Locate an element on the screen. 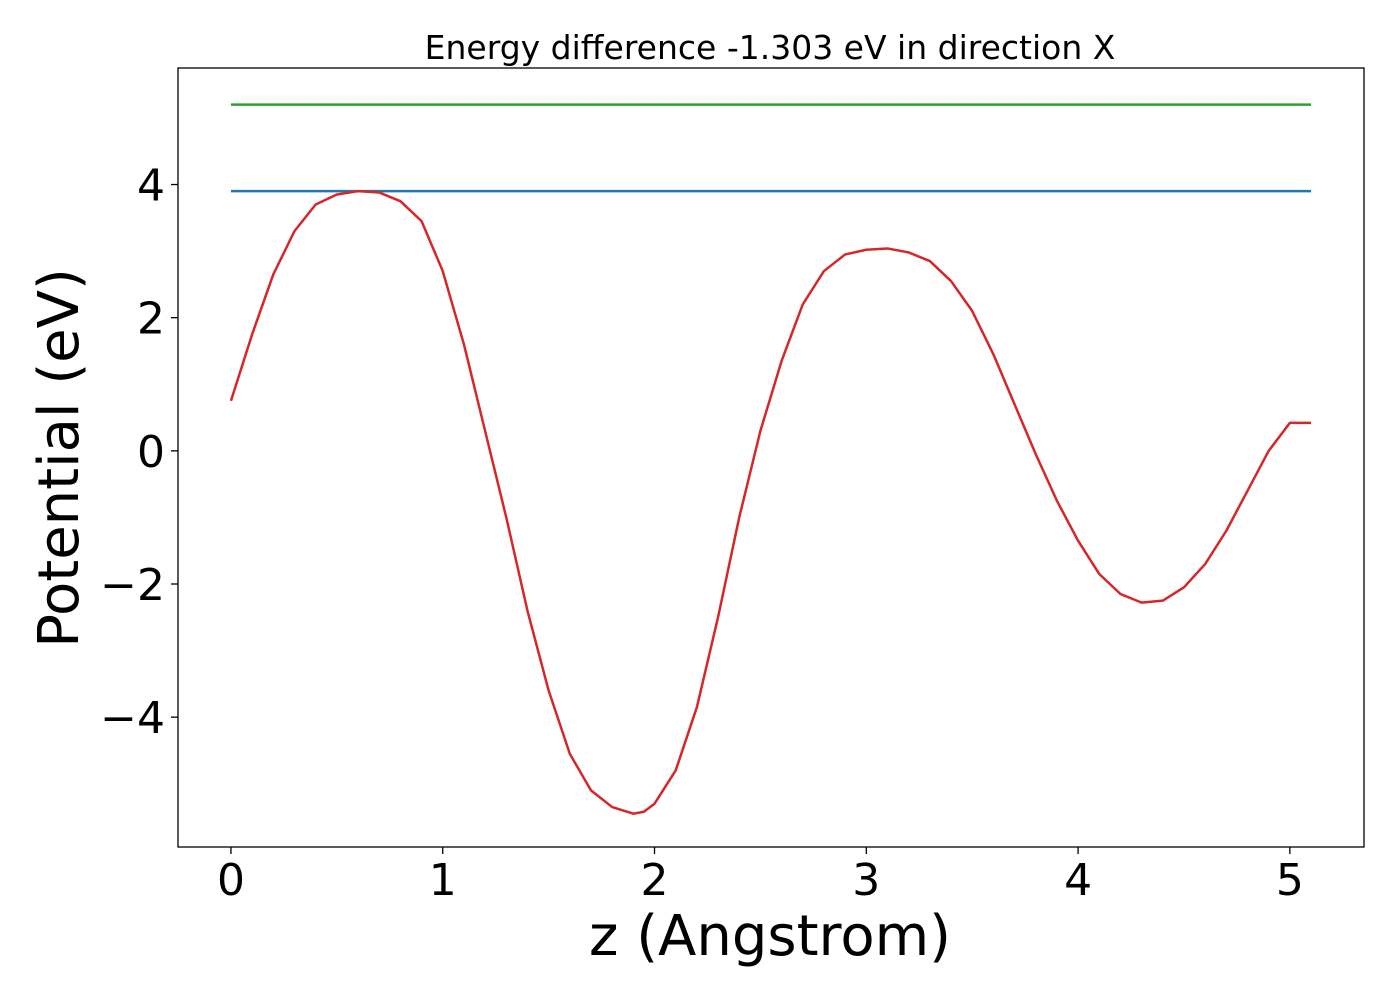 This screenshot has width=1400, height=1000. x-axis-ticks: 0 1 2 3 4 5 is located at coordinates (760, 876).